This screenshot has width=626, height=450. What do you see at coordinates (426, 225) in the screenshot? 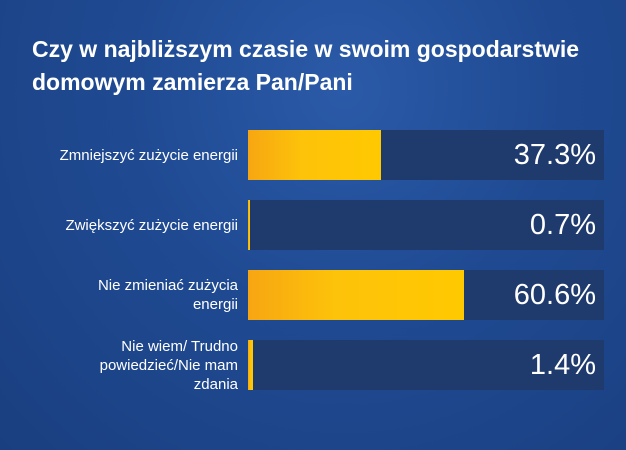
I see `bar-track: 0.7%` at bounding box center [426, 225].